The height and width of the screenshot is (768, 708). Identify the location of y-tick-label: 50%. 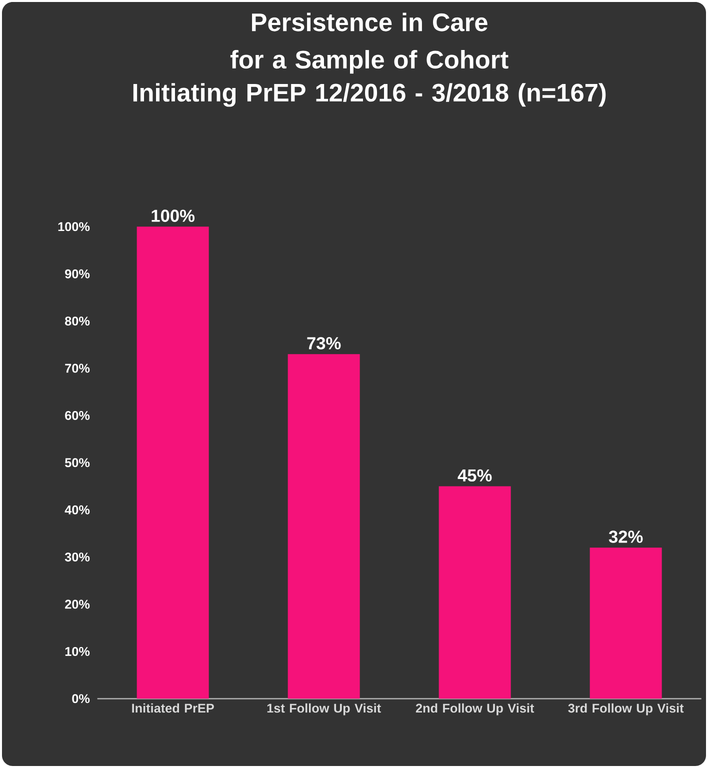
(77, 463).